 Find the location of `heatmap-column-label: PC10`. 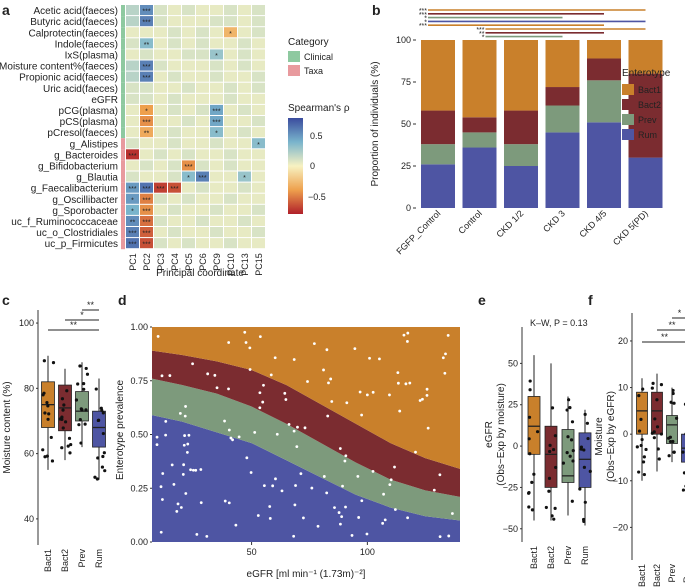

heatmap-column-label: PC10 is located at coordinates (231, 264).